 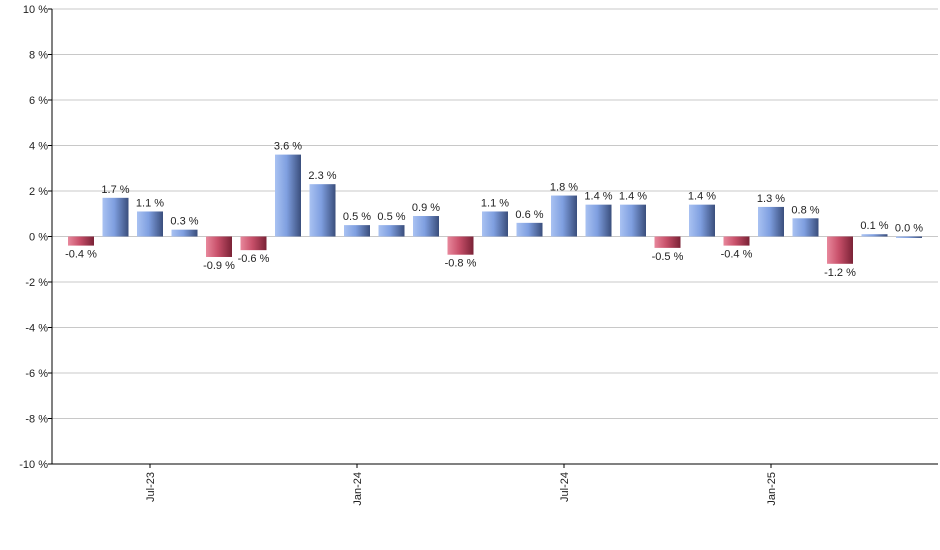 I want to click on y-tick-label: -4 %, so click(x=36, y=329).